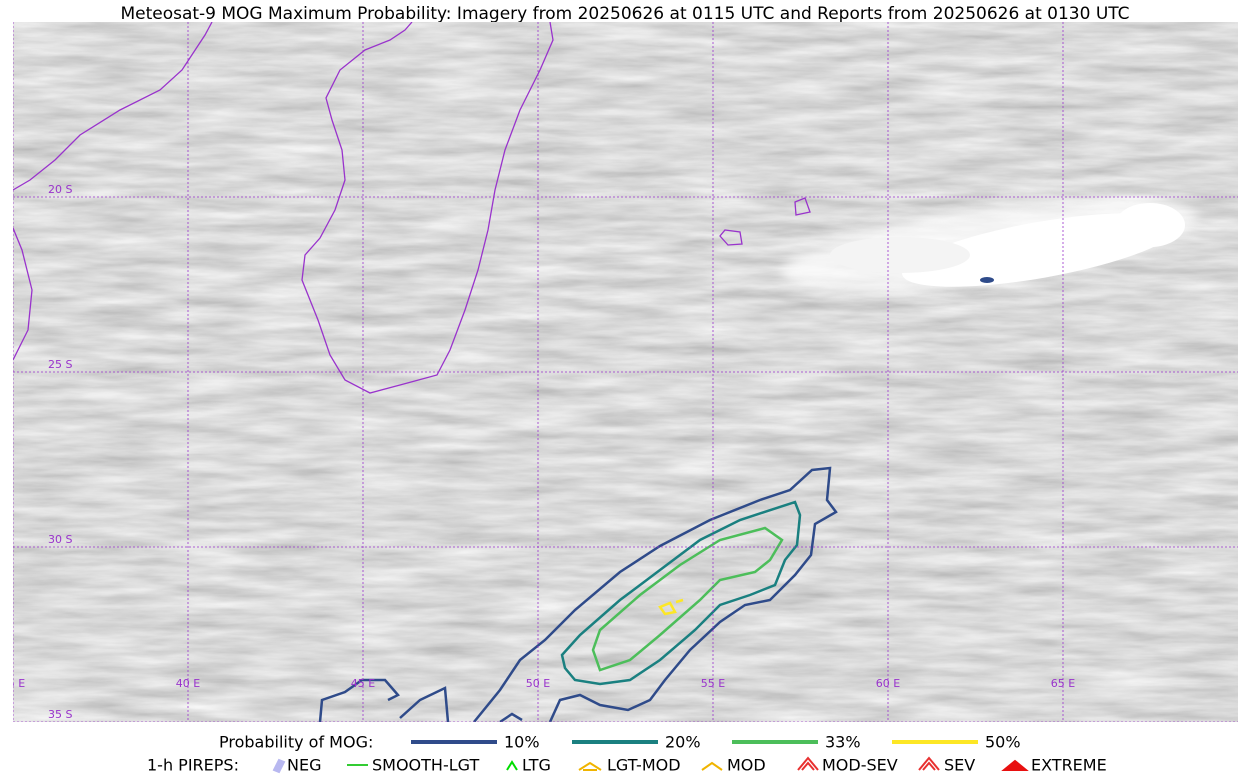  I want to click on probability-contours, so click(578, 594).